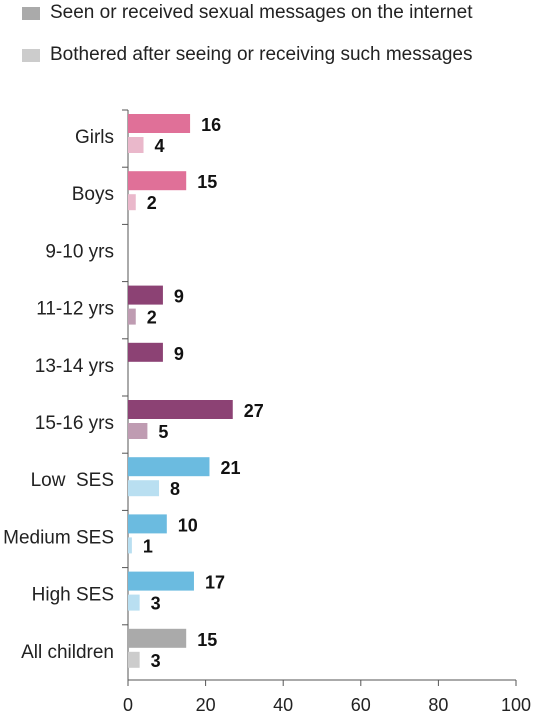 Image resolution: width=536 pixels, height=718 pixels. What do you see at coordinates (58, 537) in the screenshot?
I see `category-label: Medium SES` at bounding box center [58, 537].